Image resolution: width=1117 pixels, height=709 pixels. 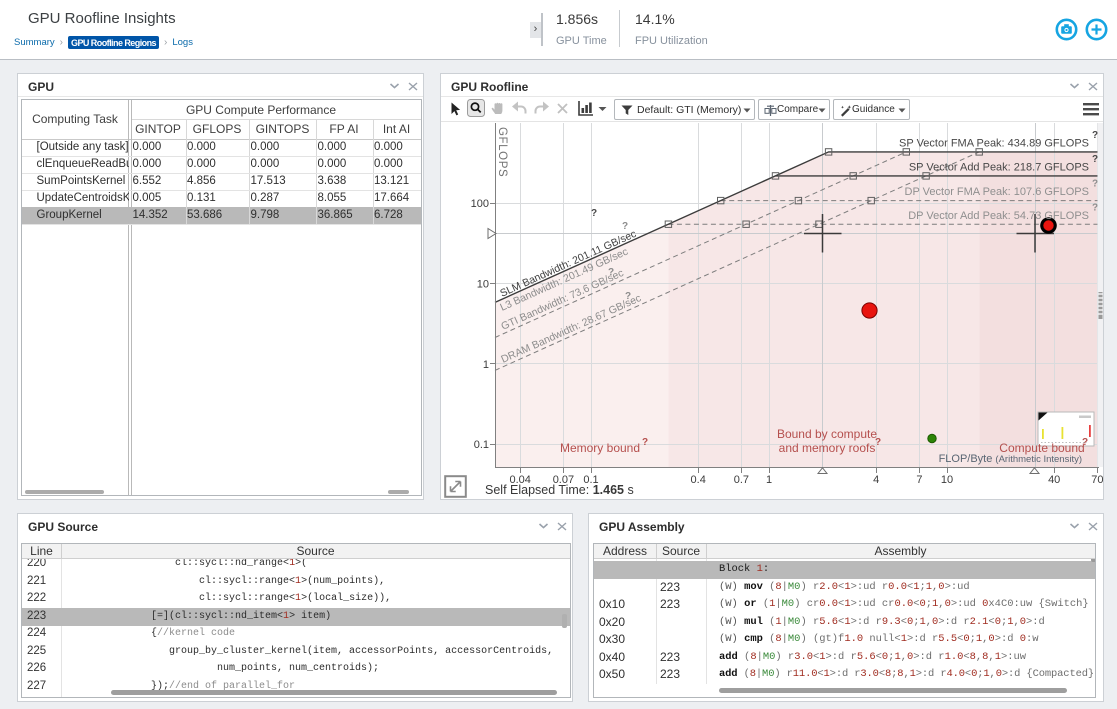 What do you see at coordinates (480, 204) in the screenshot?
I see `svg-text: 100` at bounding box center [480, 204].